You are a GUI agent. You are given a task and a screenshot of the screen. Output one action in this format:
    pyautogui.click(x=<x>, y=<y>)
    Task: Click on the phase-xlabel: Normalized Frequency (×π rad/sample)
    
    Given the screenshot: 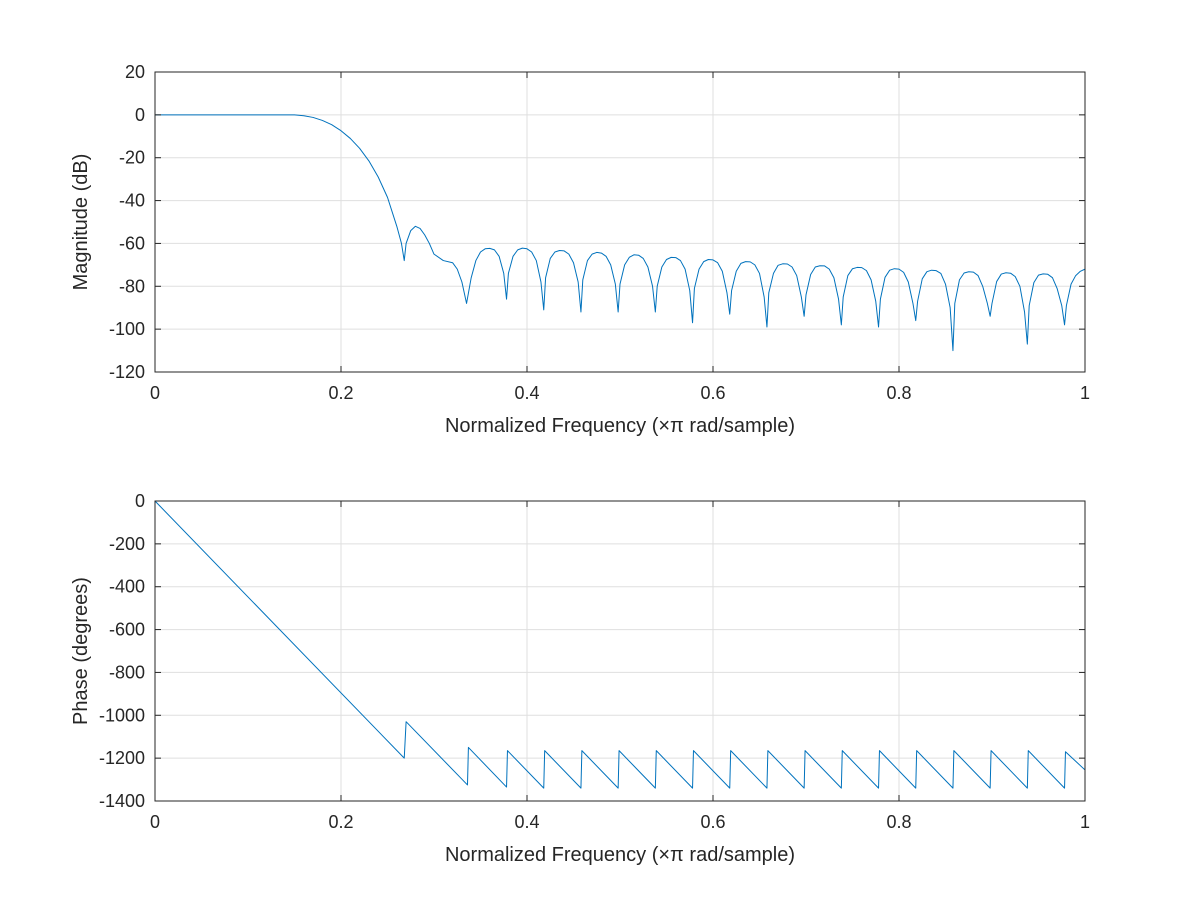 What is the action you would take?
    pyautogui.click(x=620, y=855)
    